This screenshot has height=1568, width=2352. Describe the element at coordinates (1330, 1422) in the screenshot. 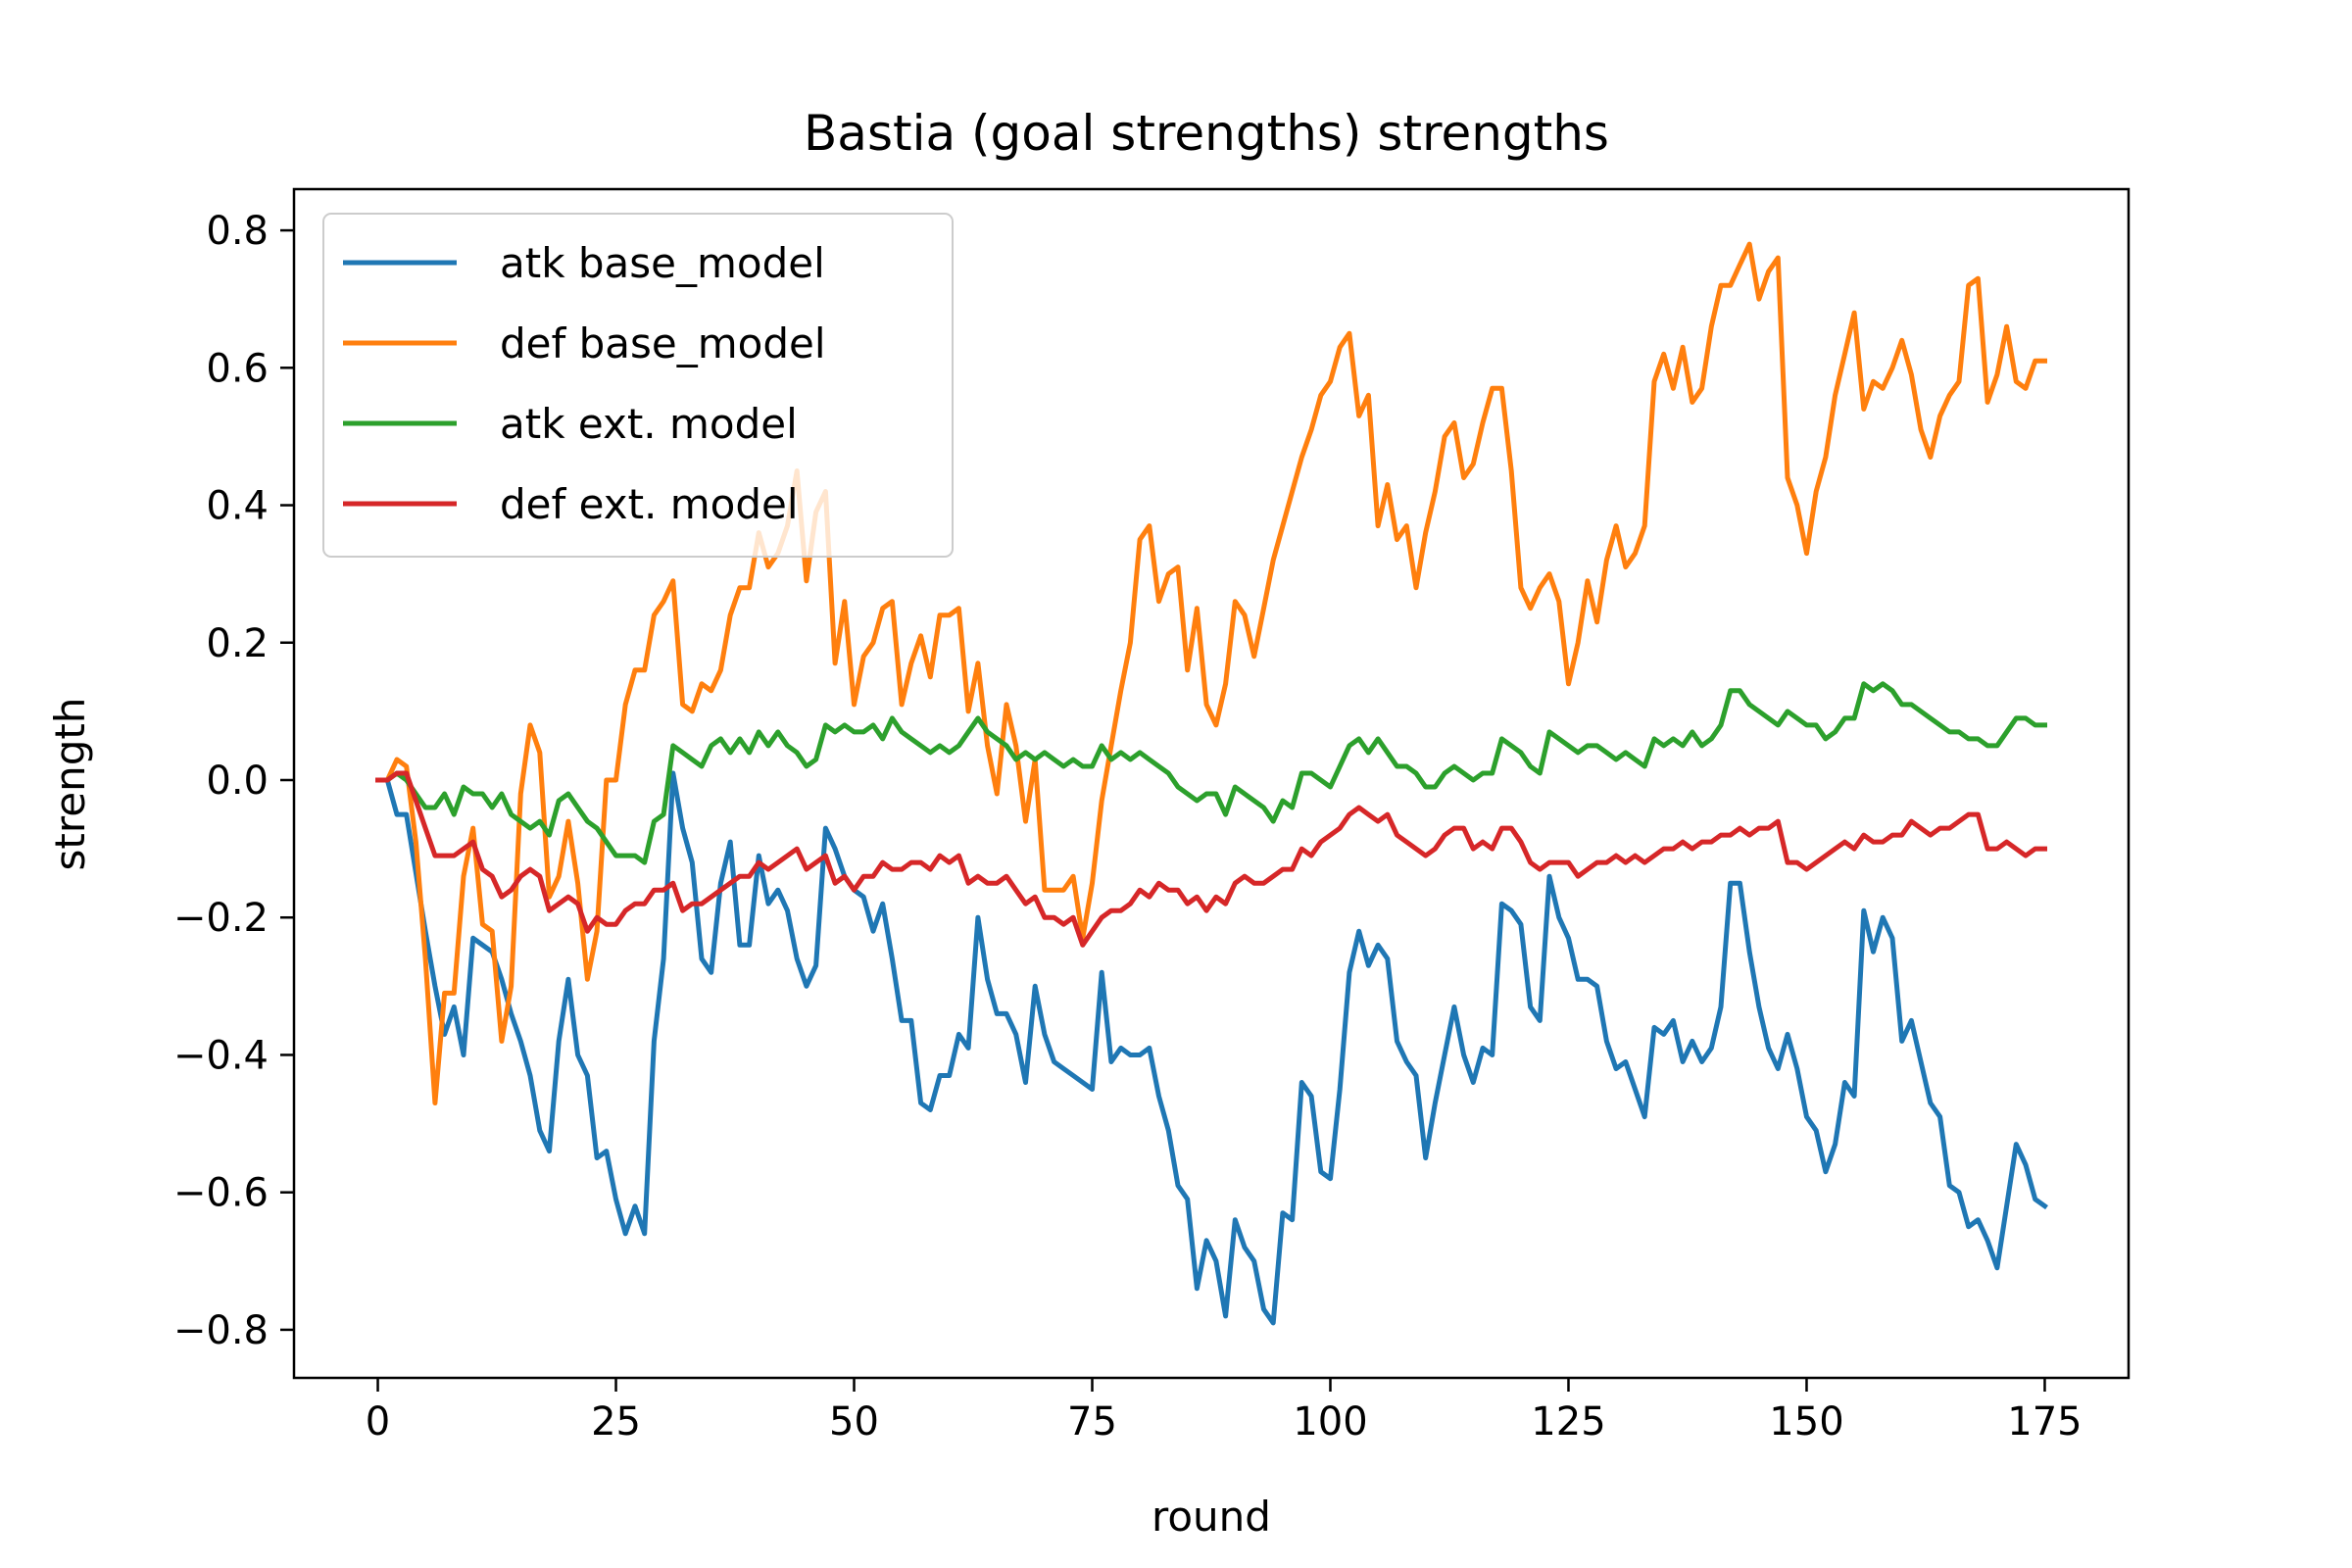

I see `x-tick-label: 100` at that location.